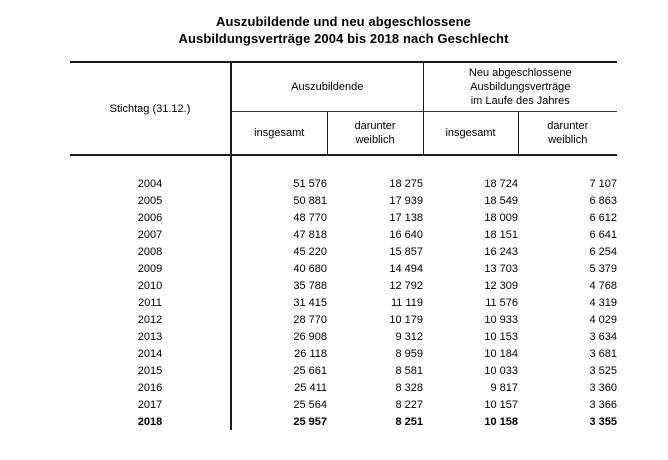 The height and width of the screenshot is (460, 668). Describe the element at coordinates (310, 421) in the screenshot. I see `value-cell: 25 957` at that location.